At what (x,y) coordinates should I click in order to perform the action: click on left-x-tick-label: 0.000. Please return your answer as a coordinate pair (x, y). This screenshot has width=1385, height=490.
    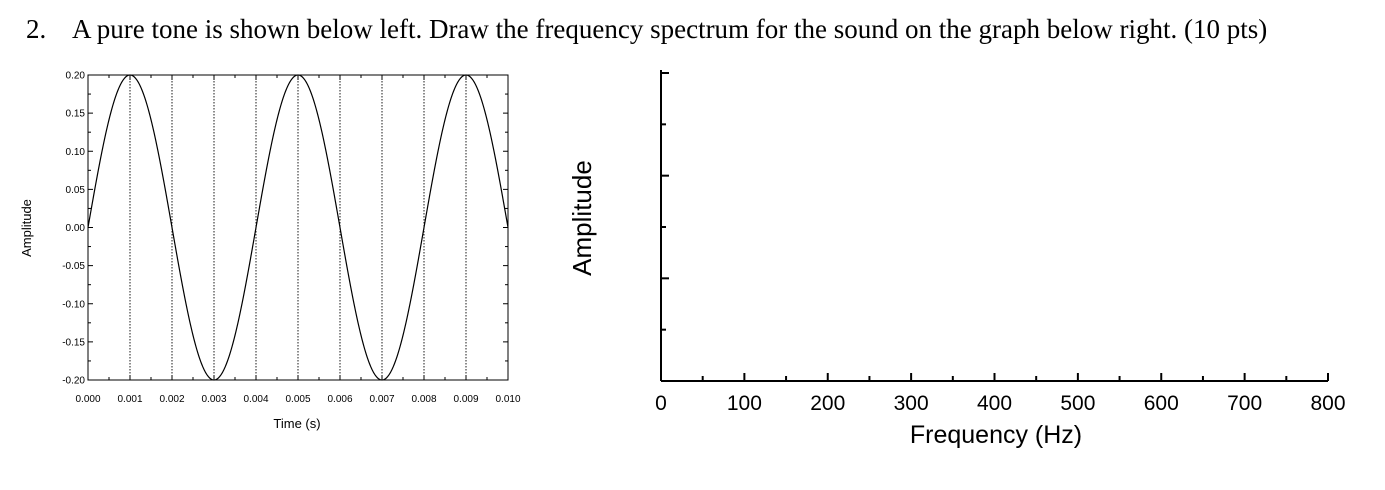
    Looking at the image, I should click on (87, 399).